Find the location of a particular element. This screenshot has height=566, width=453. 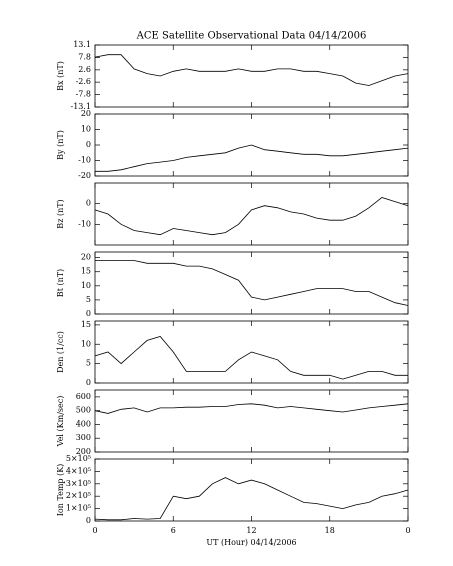

y-tick-label: -13.1 is located at coordinates (80, 106).